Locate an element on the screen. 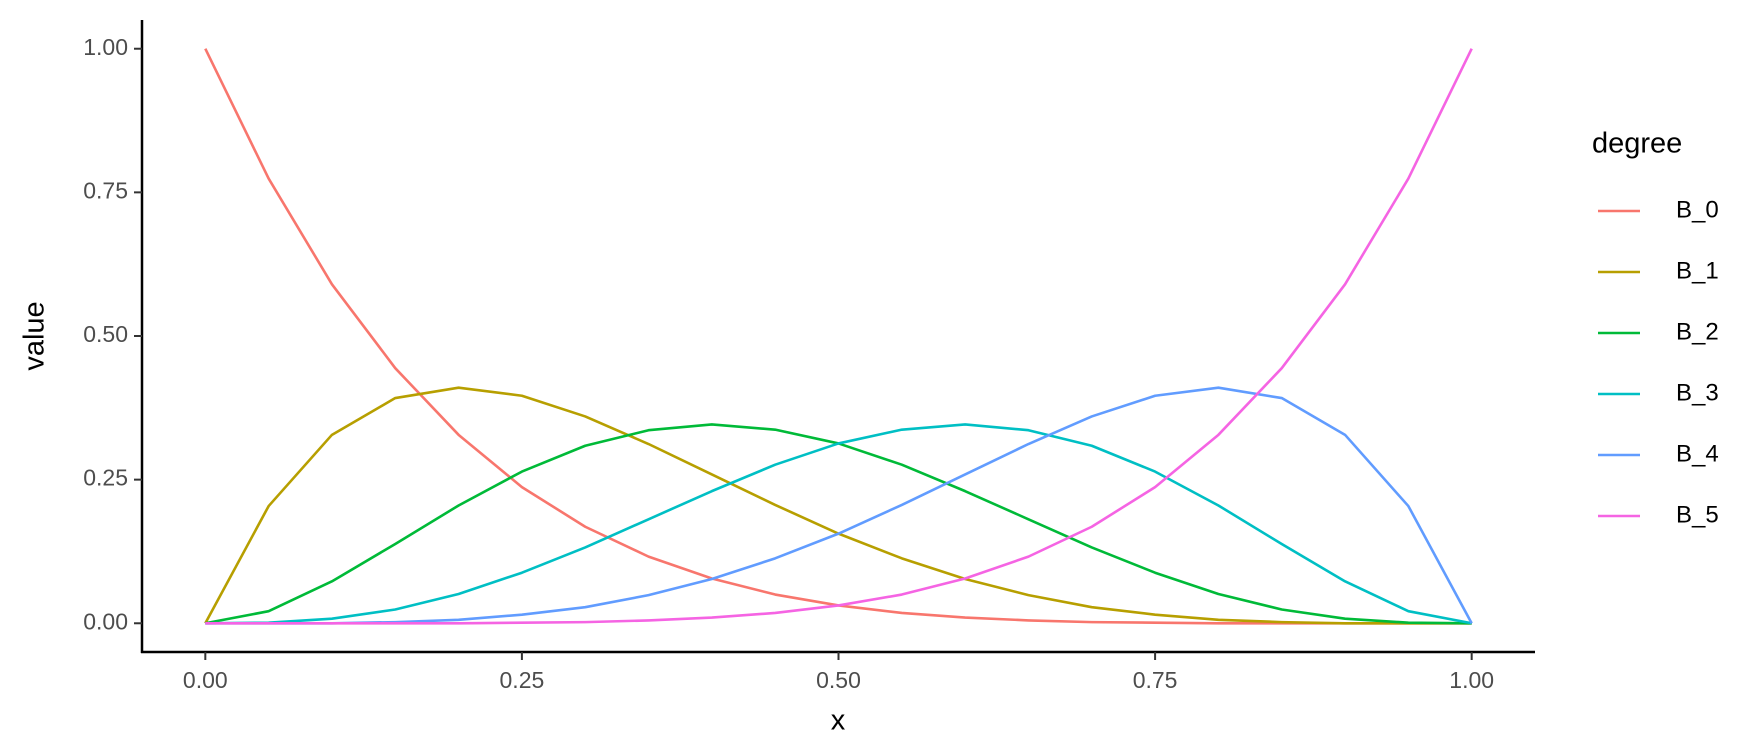 The height and width of the screenshot is (750, 1750). x-tick-label: 0.50 is located at coordinates (838, 680).